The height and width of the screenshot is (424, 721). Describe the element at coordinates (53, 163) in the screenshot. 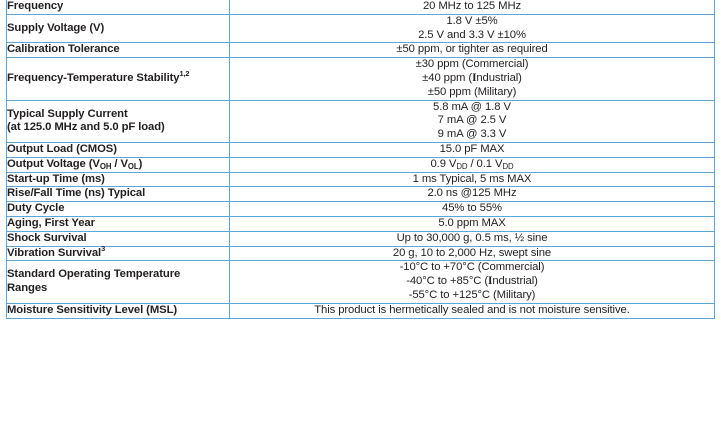

I see `label-part: Output Voltage (V` at that location.